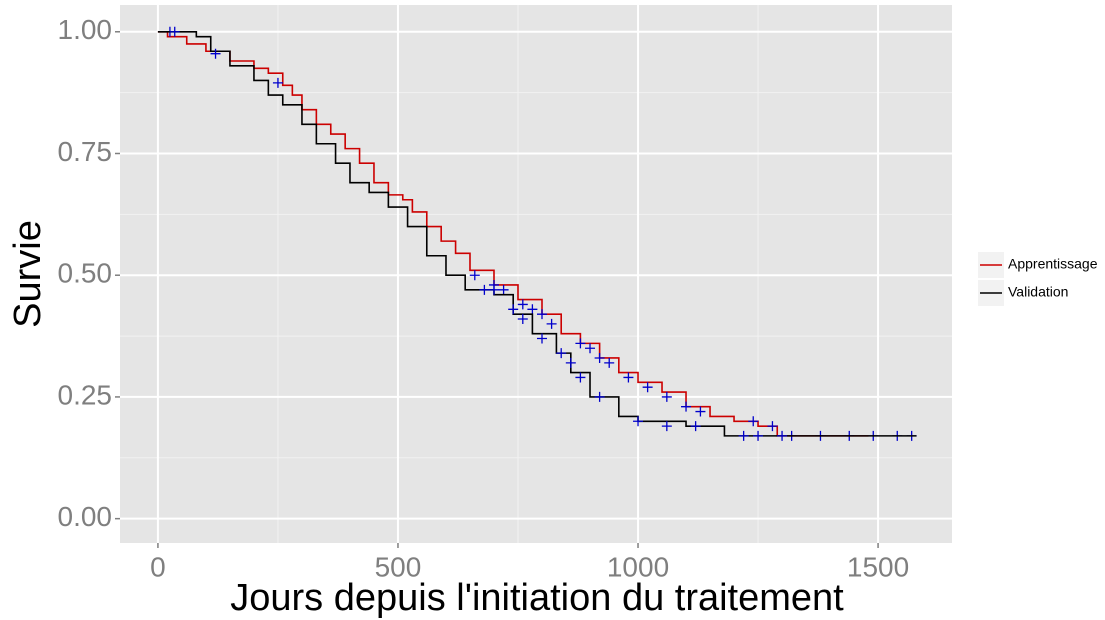 This screenshot has height=620, width=1105. Describe the element at coordinates (85, 516) in the screenshot. I see `y-tick-label: 0.00` at that location.